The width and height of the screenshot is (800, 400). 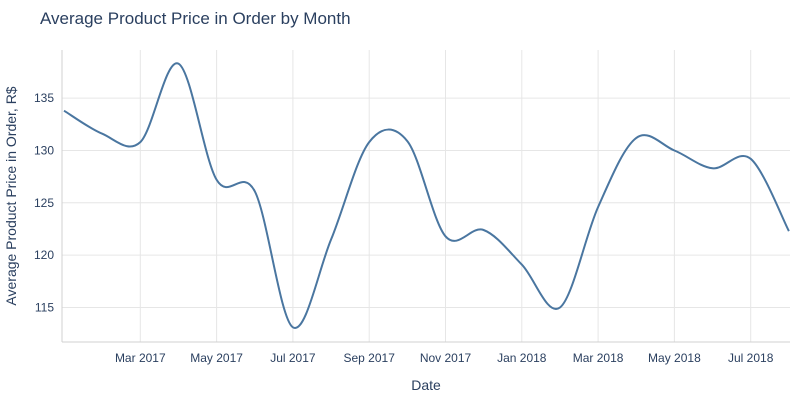 I want to click on y-tick-label: 115, so click(x=44, y=307).